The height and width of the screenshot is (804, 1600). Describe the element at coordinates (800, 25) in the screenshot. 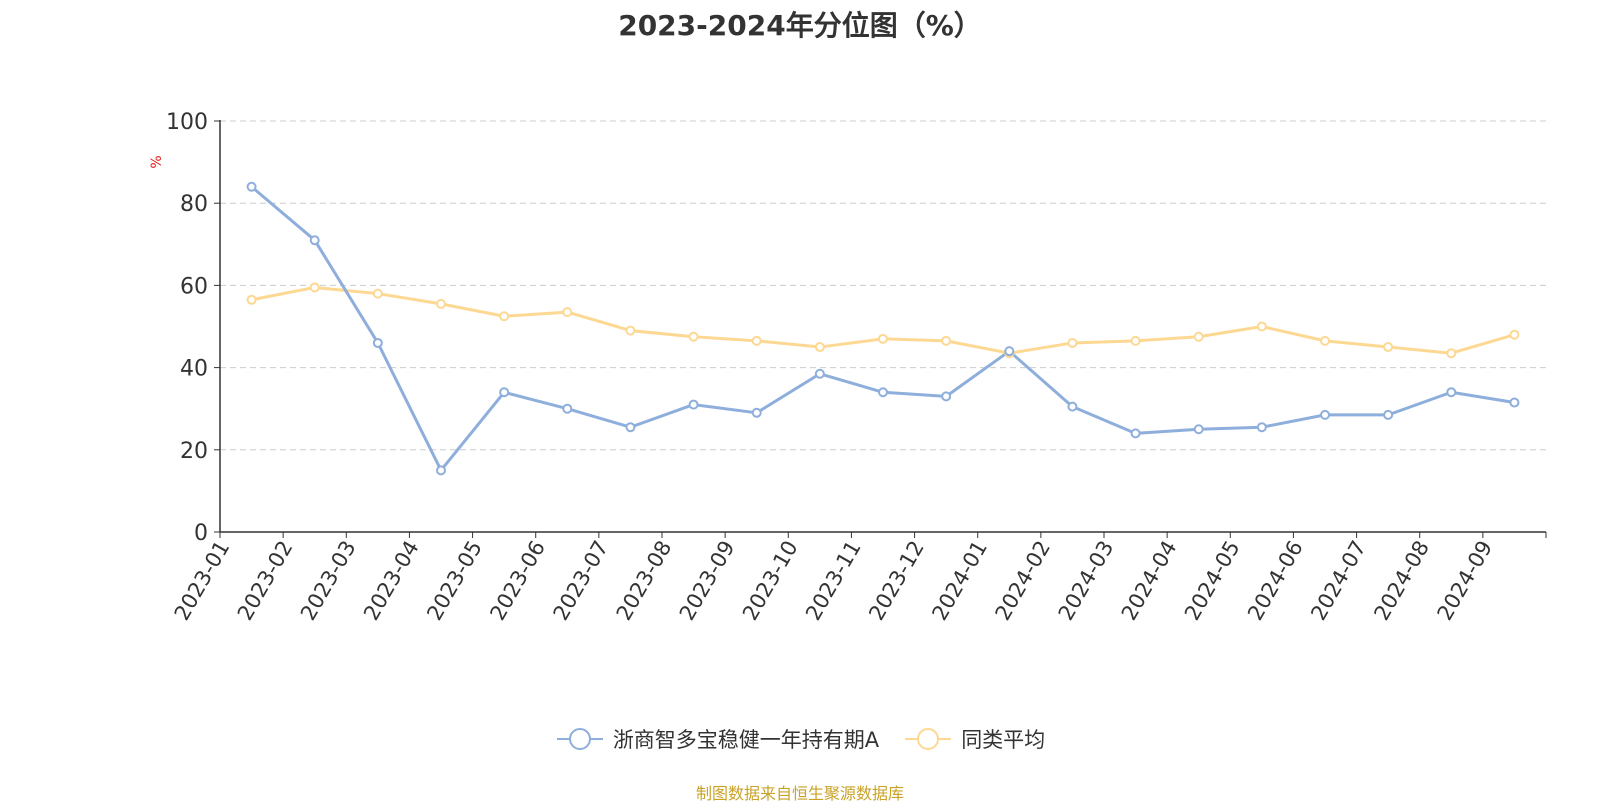

I see `chart-title: 2023-2024年分位图（%）` at that location.